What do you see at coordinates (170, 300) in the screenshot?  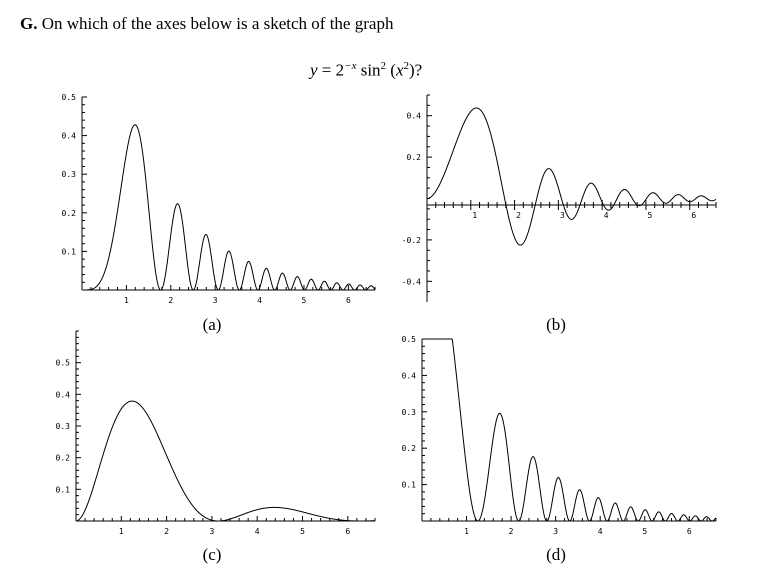 I see `panel-a-x-tick-label: 2` at bounding box center [170, 300].